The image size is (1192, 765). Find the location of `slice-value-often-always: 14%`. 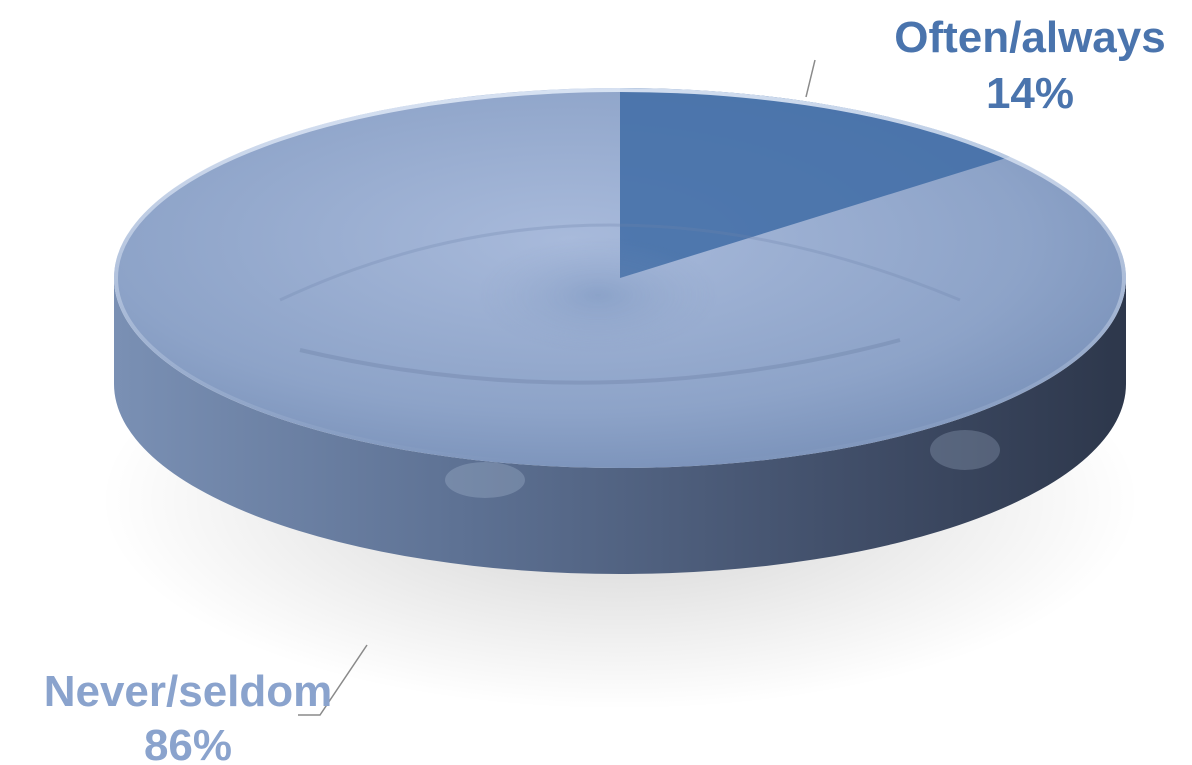

slice-value-often-always: 14% is located at coordinates (1030, 93).